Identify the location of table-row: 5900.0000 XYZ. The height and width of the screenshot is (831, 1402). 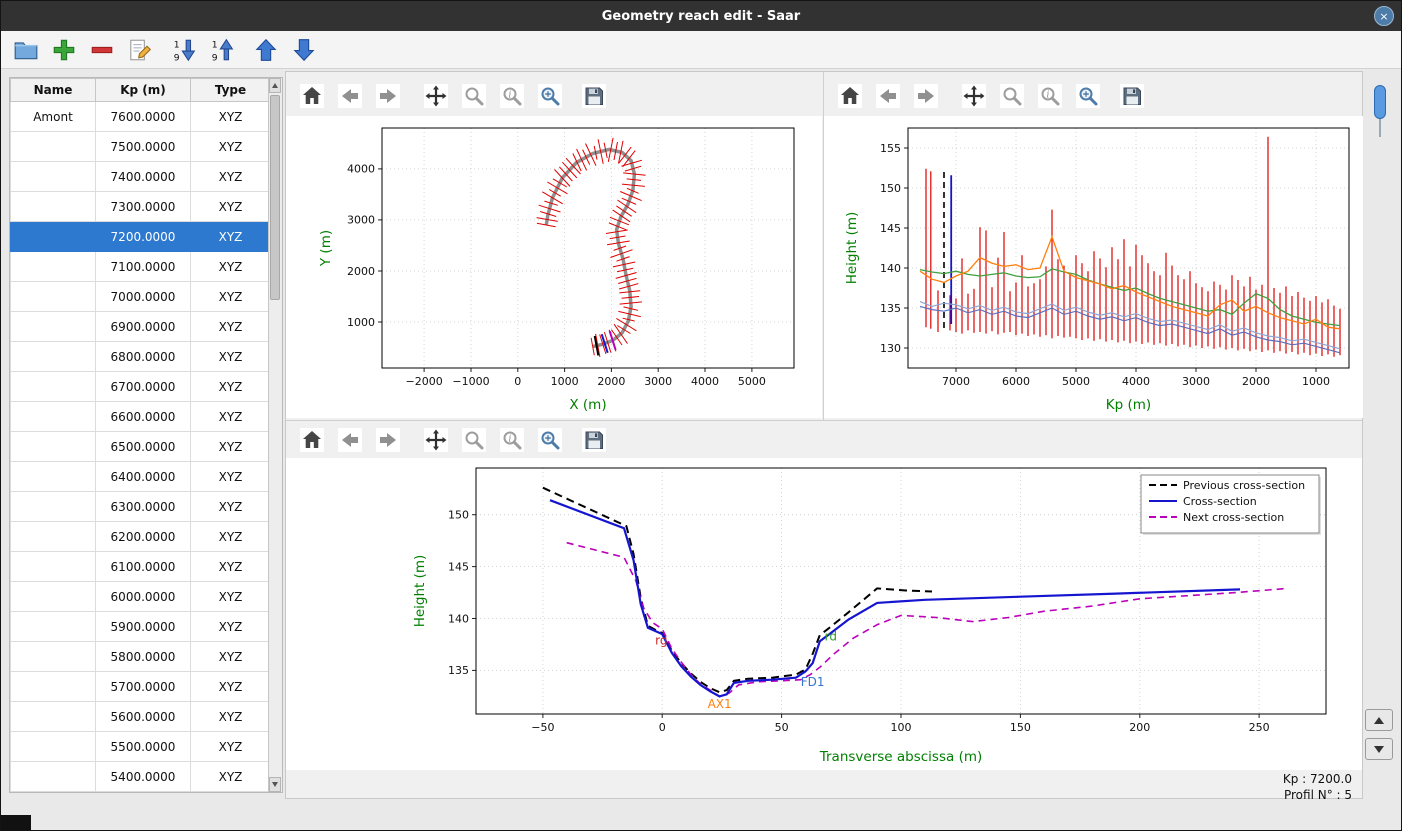
(139, 626).